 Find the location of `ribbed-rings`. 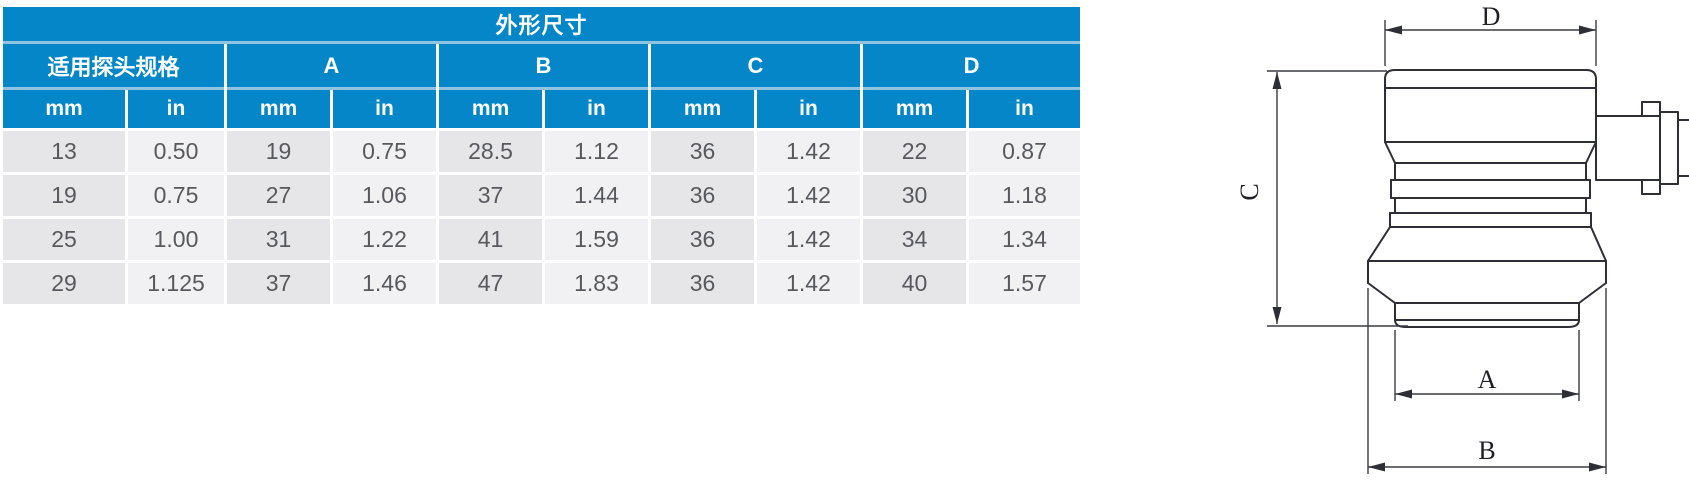

ribbed-rings is located at coordinates (1490, 195).